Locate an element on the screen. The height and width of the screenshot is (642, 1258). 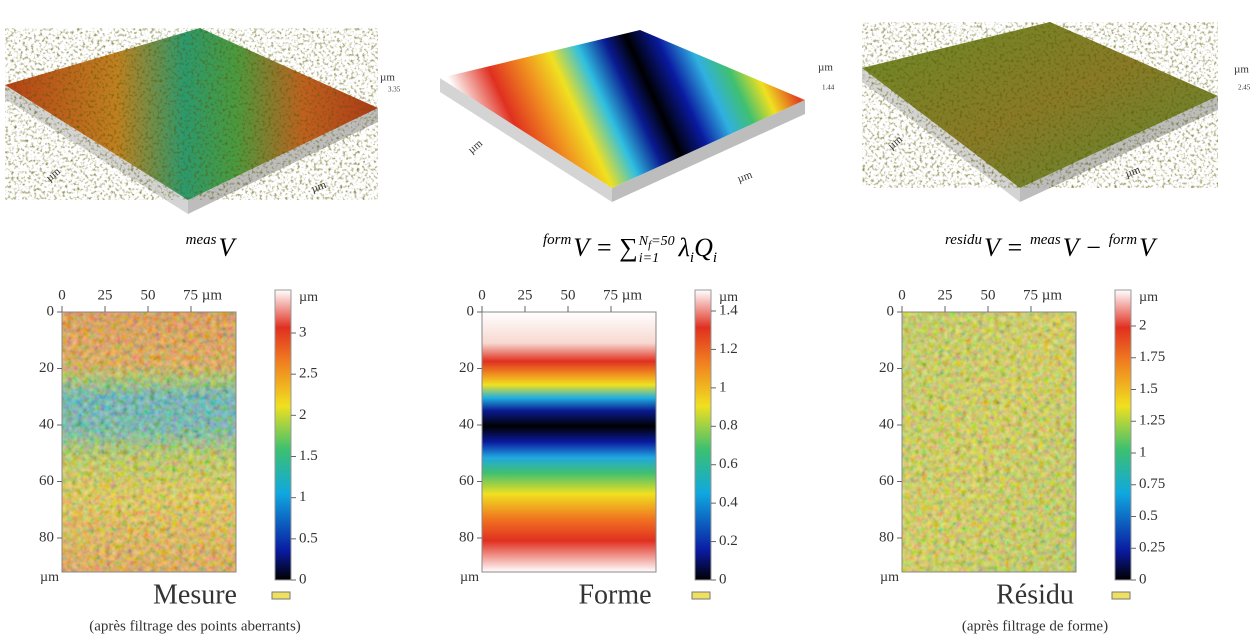
formula-part: i=1 is located at coordinates (649, 258).